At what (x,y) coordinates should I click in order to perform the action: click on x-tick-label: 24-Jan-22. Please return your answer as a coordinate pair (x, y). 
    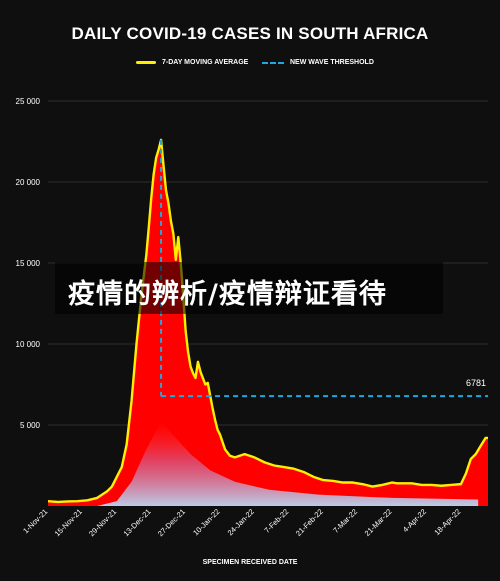
    Looking at the image, I should click on (241, 522).